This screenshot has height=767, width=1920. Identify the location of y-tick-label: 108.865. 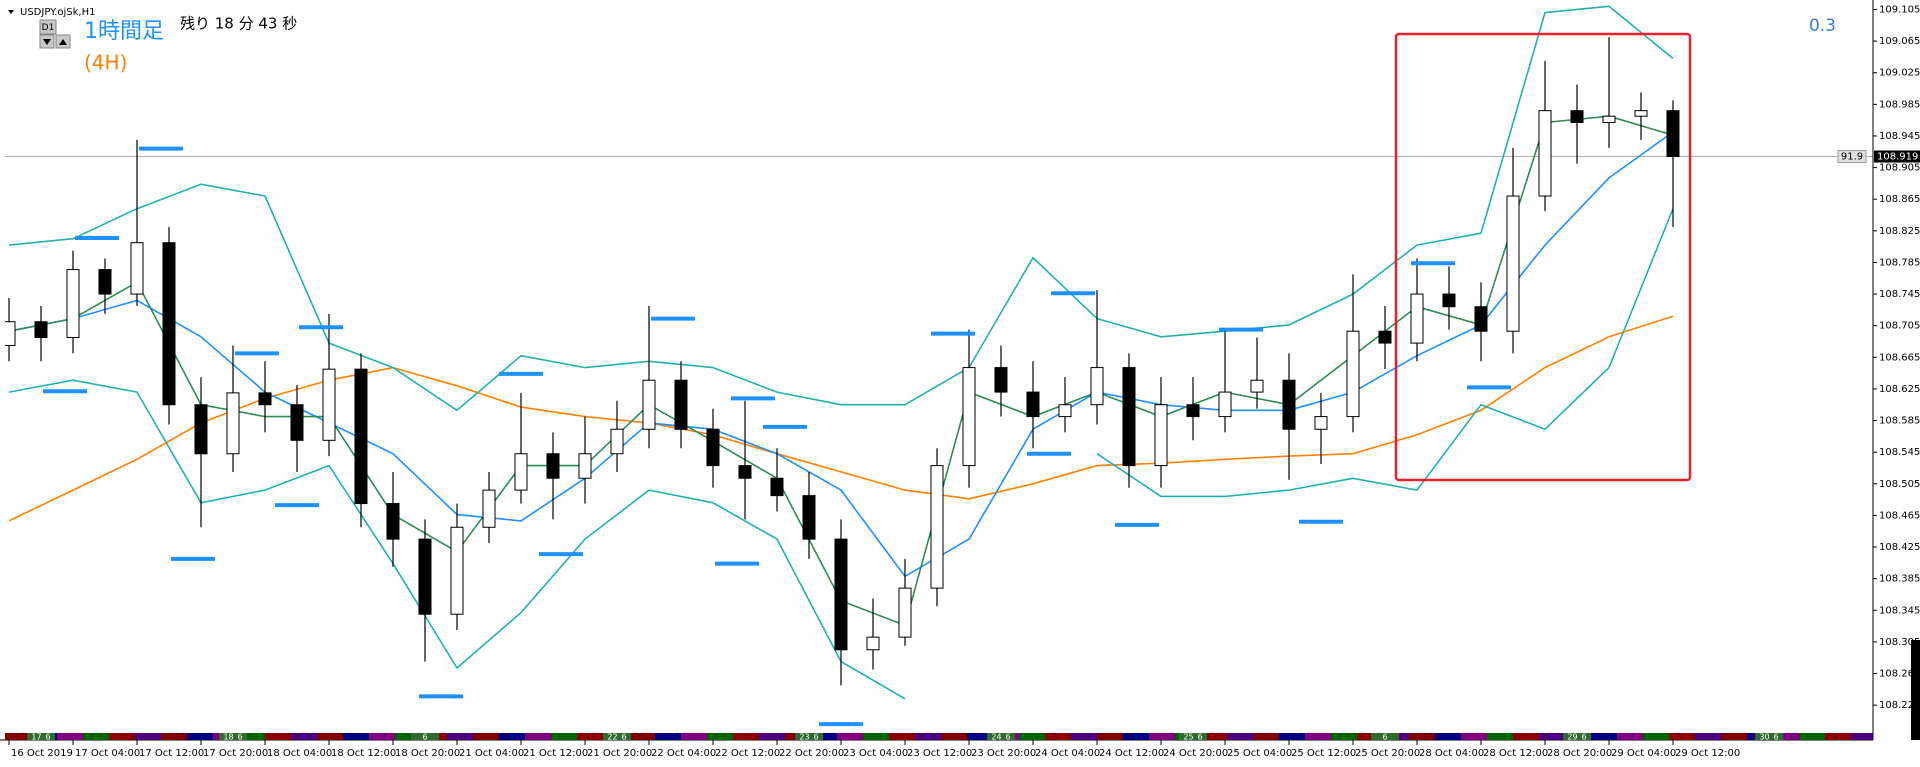
(1899, 199).